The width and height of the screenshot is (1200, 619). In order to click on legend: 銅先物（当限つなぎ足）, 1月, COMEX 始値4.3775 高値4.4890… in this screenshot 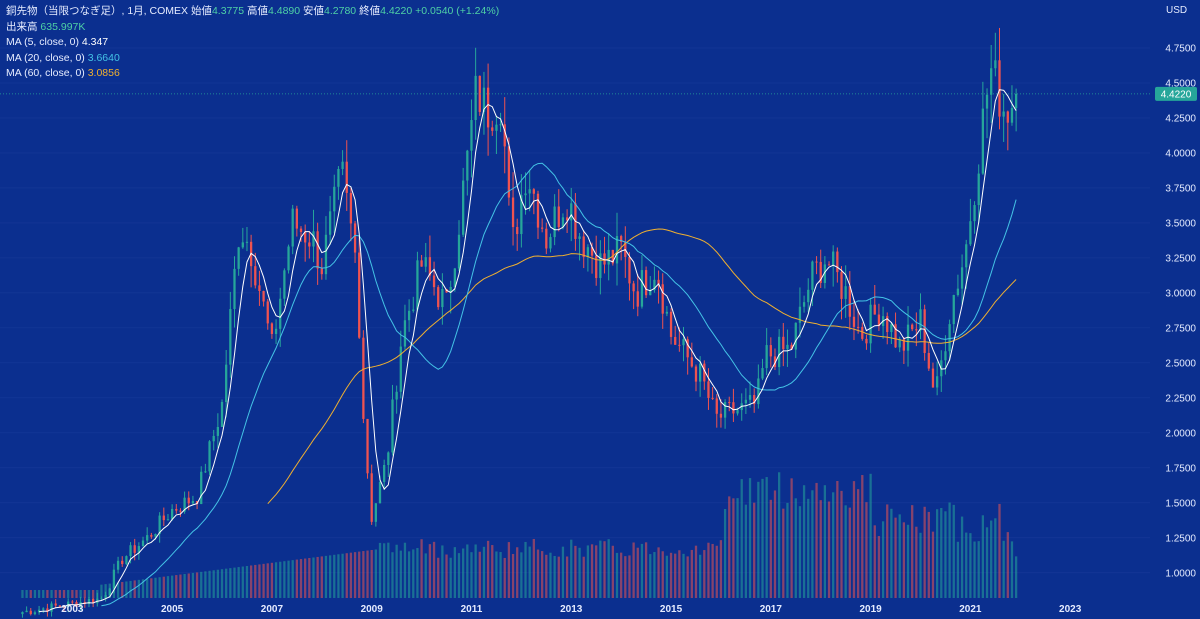, I will do `click(252, 43)`.